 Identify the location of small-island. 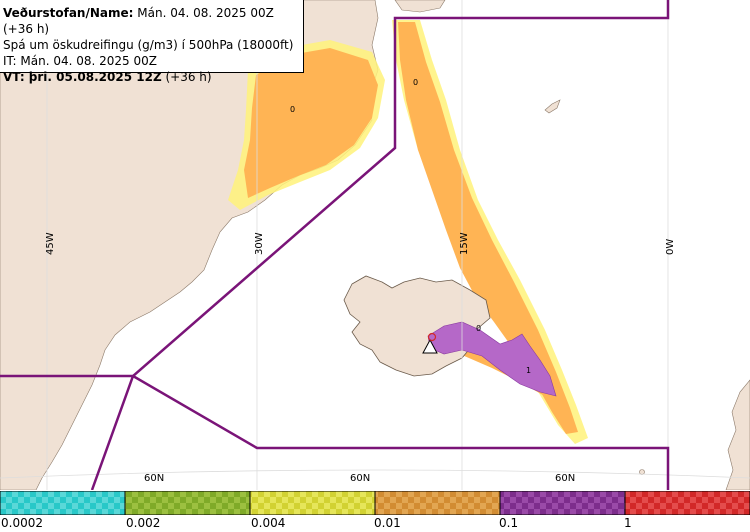
(552, 106).